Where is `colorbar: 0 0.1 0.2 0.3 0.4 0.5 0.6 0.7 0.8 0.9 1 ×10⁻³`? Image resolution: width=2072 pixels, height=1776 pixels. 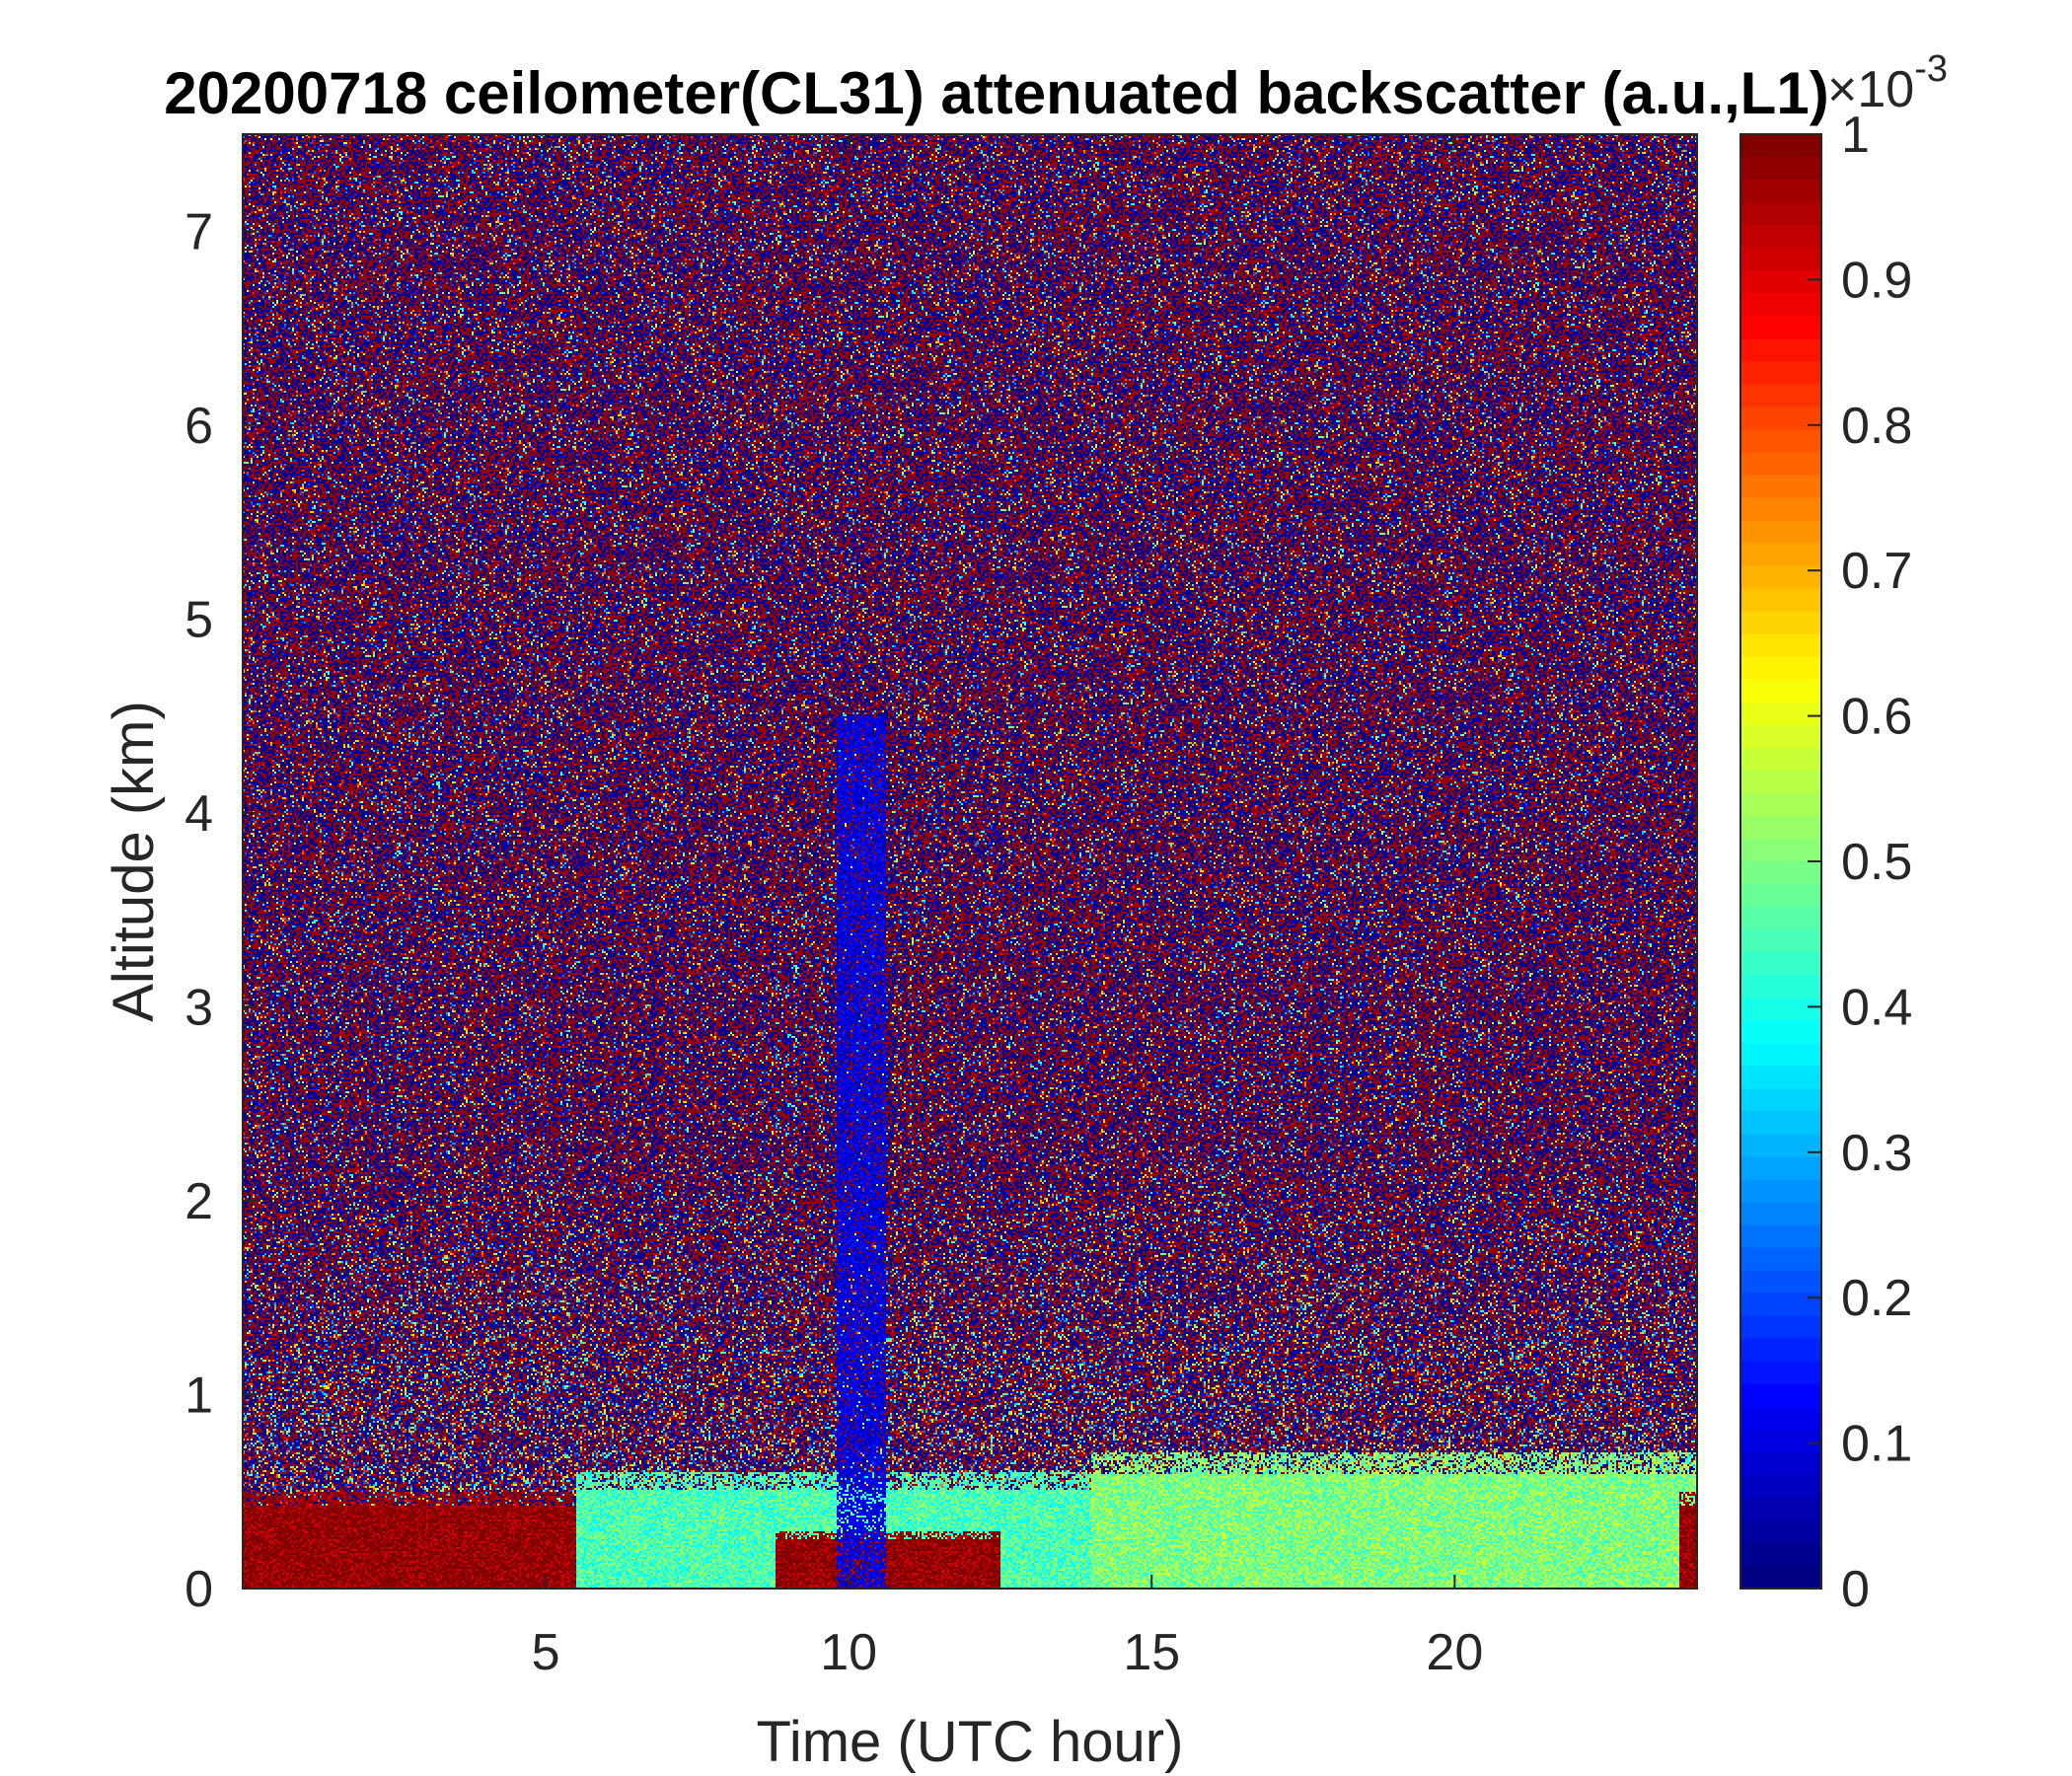
colorbar: 0 0.1 0.2 0.3 0.4 0.5 0.6 0.7 0.8 0.9 1 ×10⁻³ is located at coordinates (1844, 833).